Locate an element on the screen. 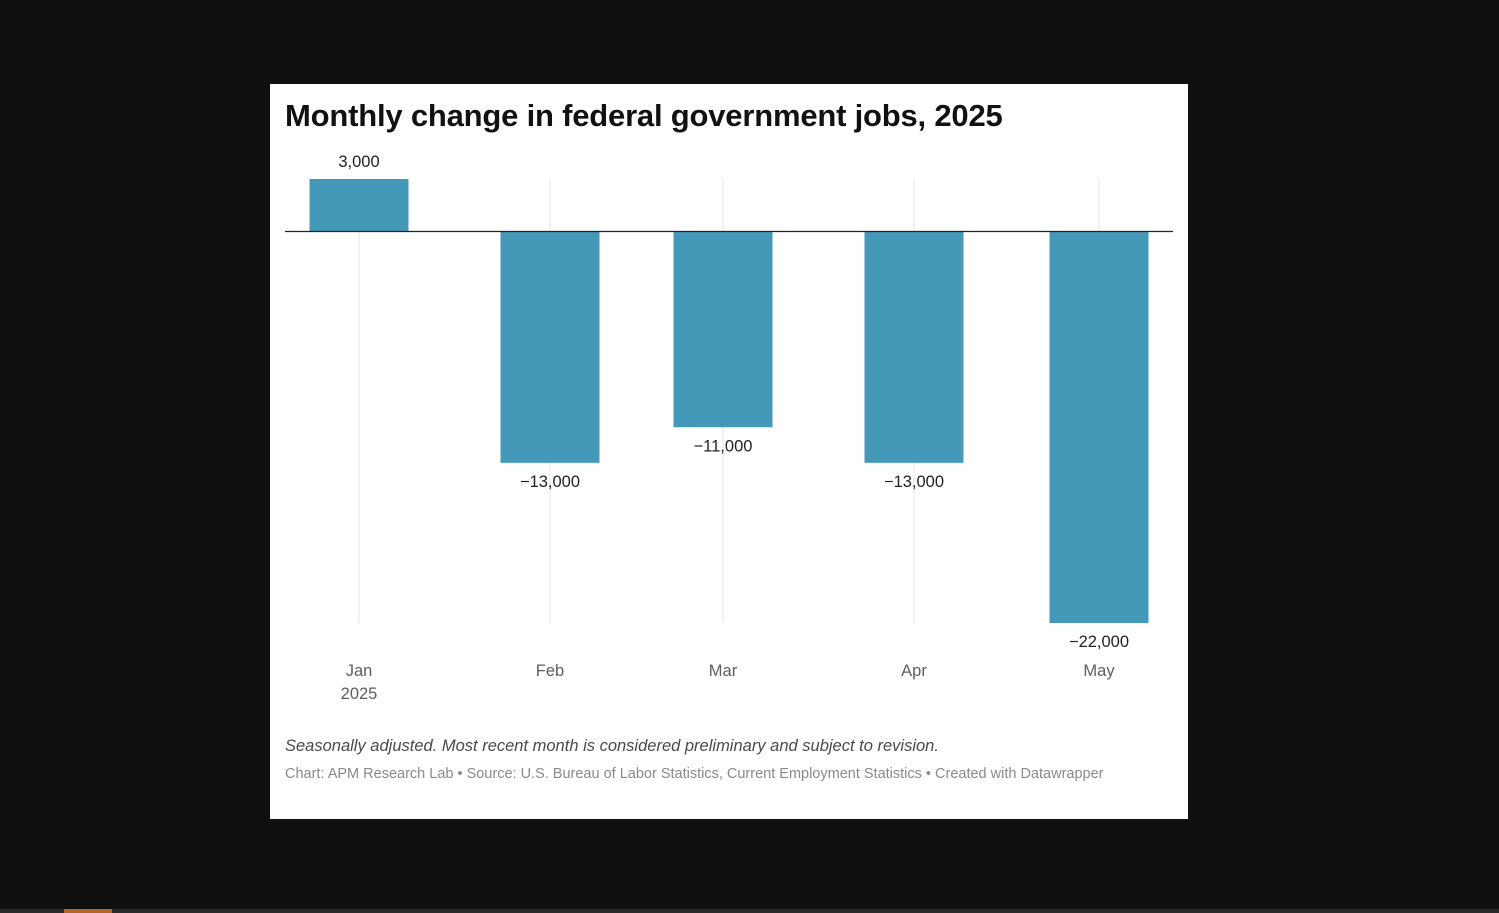 Image resolution: width=1499 pixels, height=913 pixels. tick-label-feb: Feb is located at coordinates (550, 671).